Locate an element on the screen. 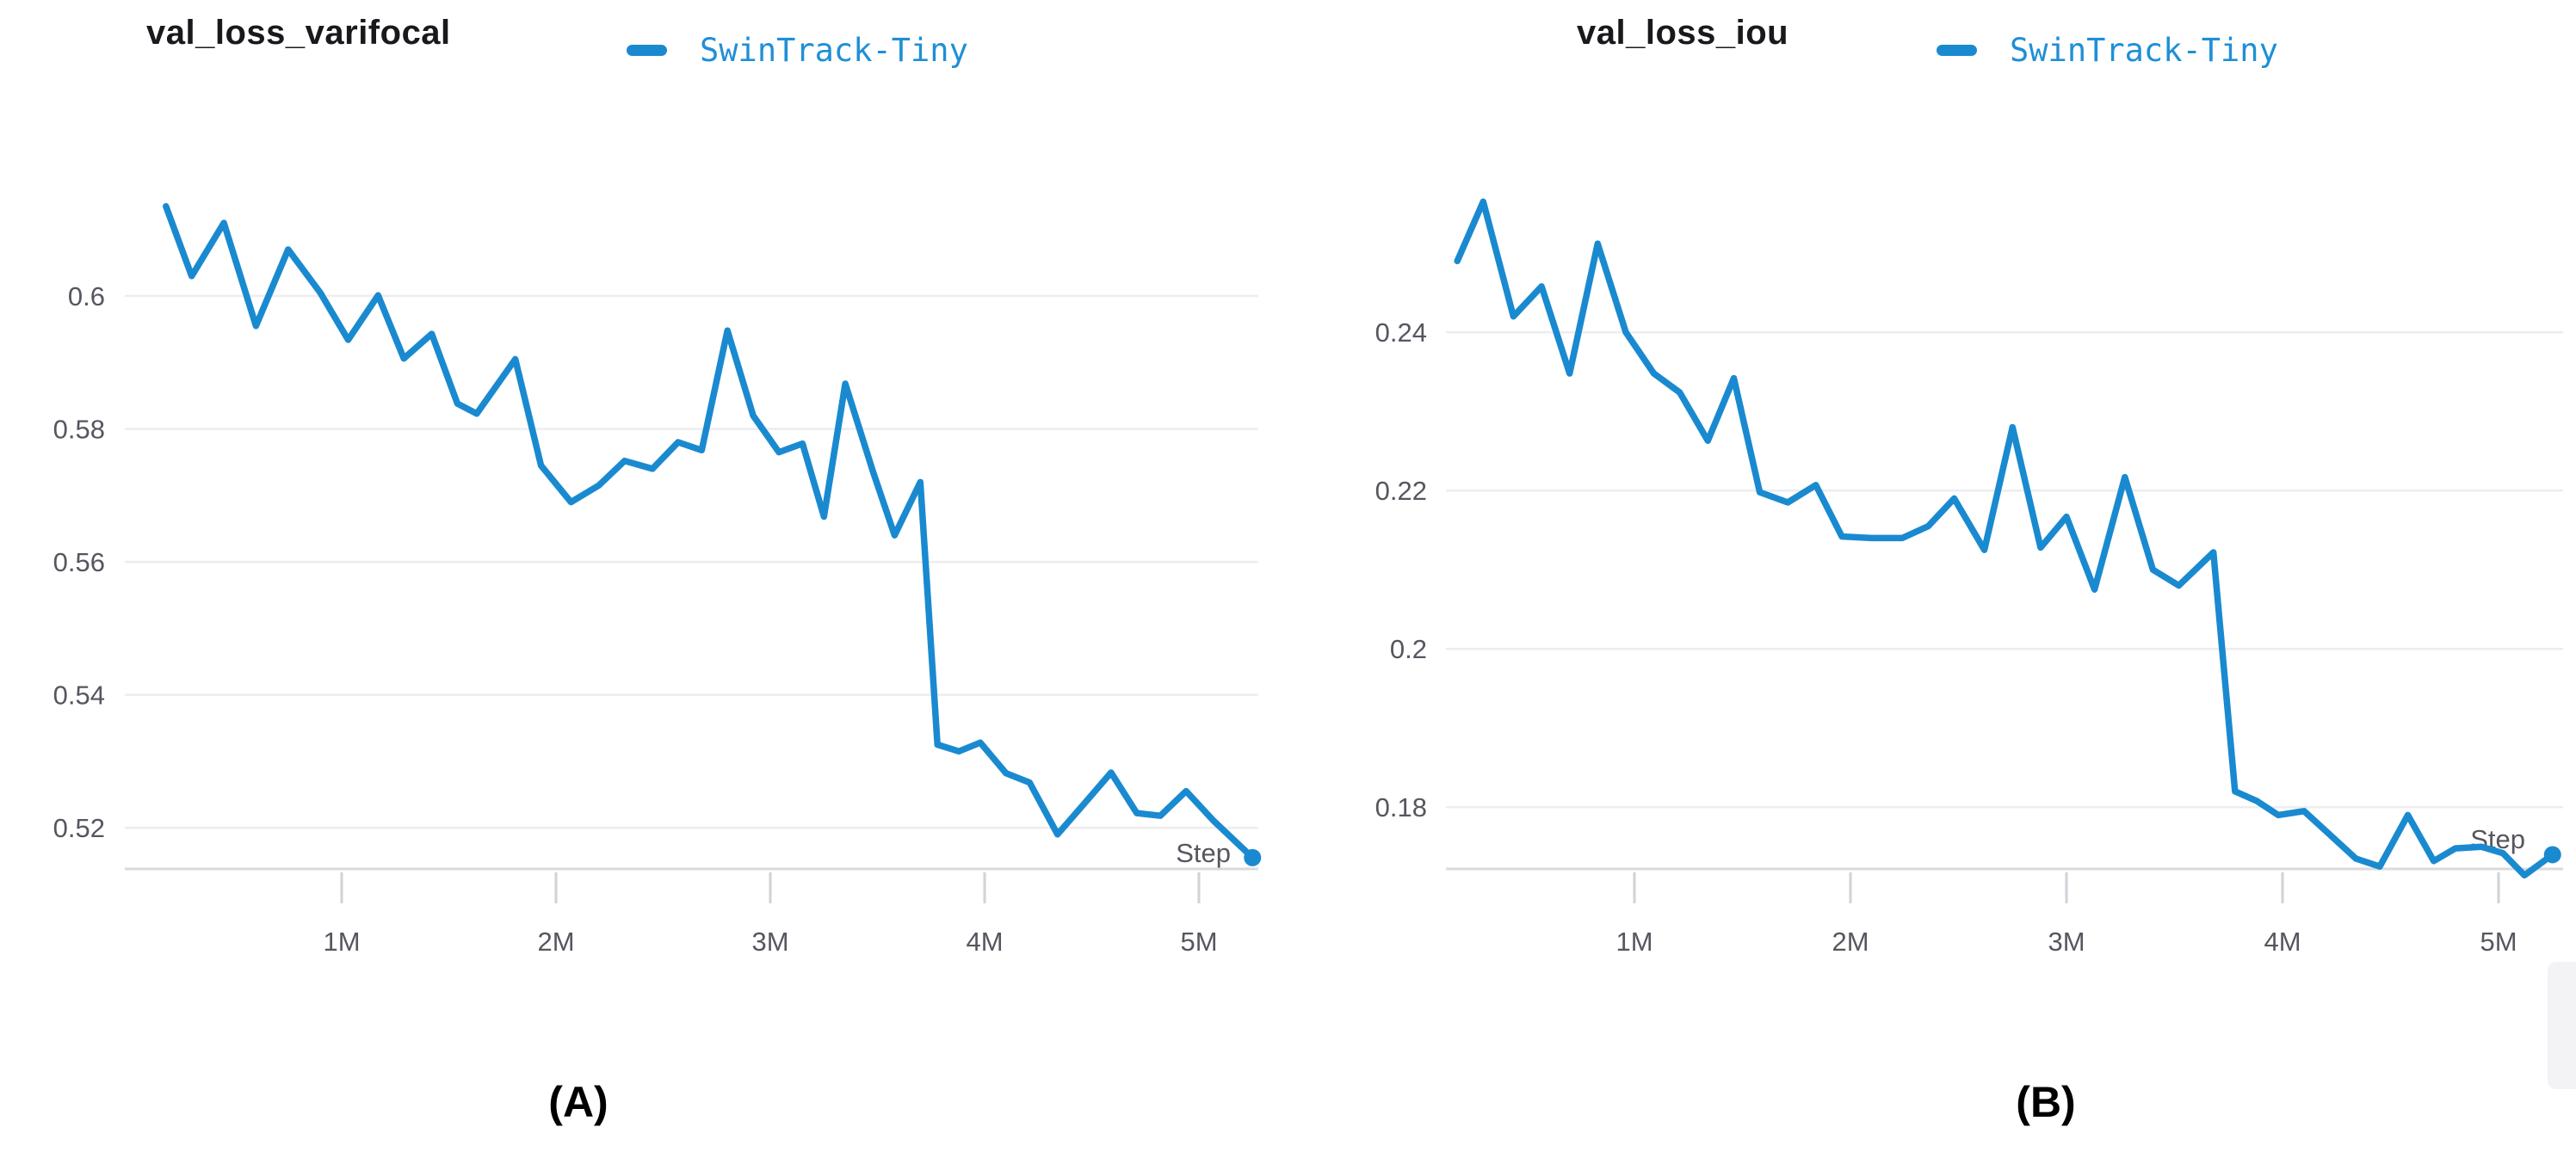  y-tick-label: 0.22 is located at coordinates (1401, 491).